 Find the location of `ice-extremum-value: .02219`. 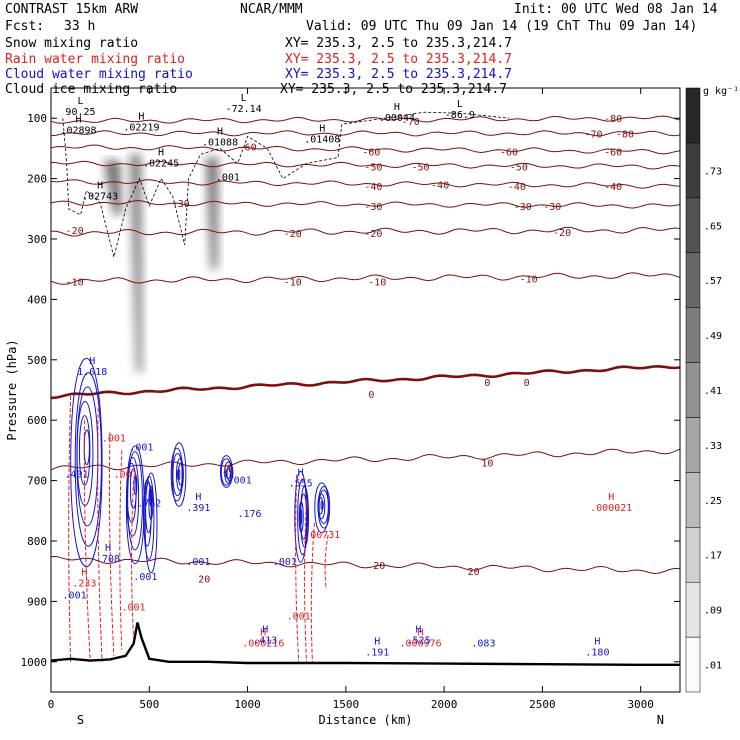

ice-extremum-value: .02219 is located at coordinates (141, 127).